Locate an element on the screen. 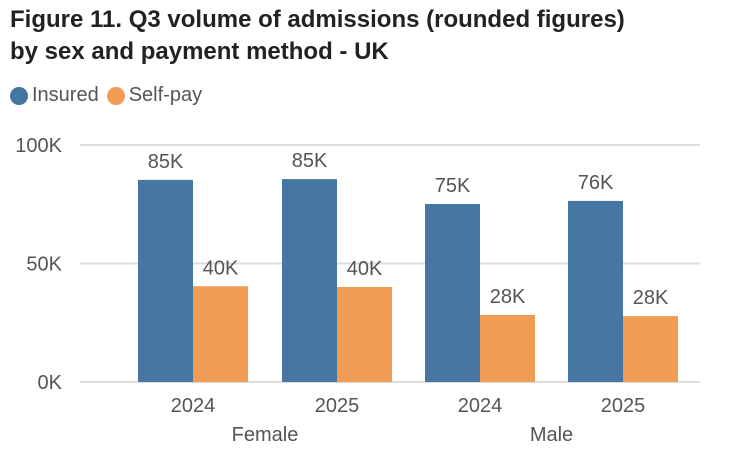 This screenshot has height=463, width=744. legend-swatch-self-pay is located at coordinates (115, 95).